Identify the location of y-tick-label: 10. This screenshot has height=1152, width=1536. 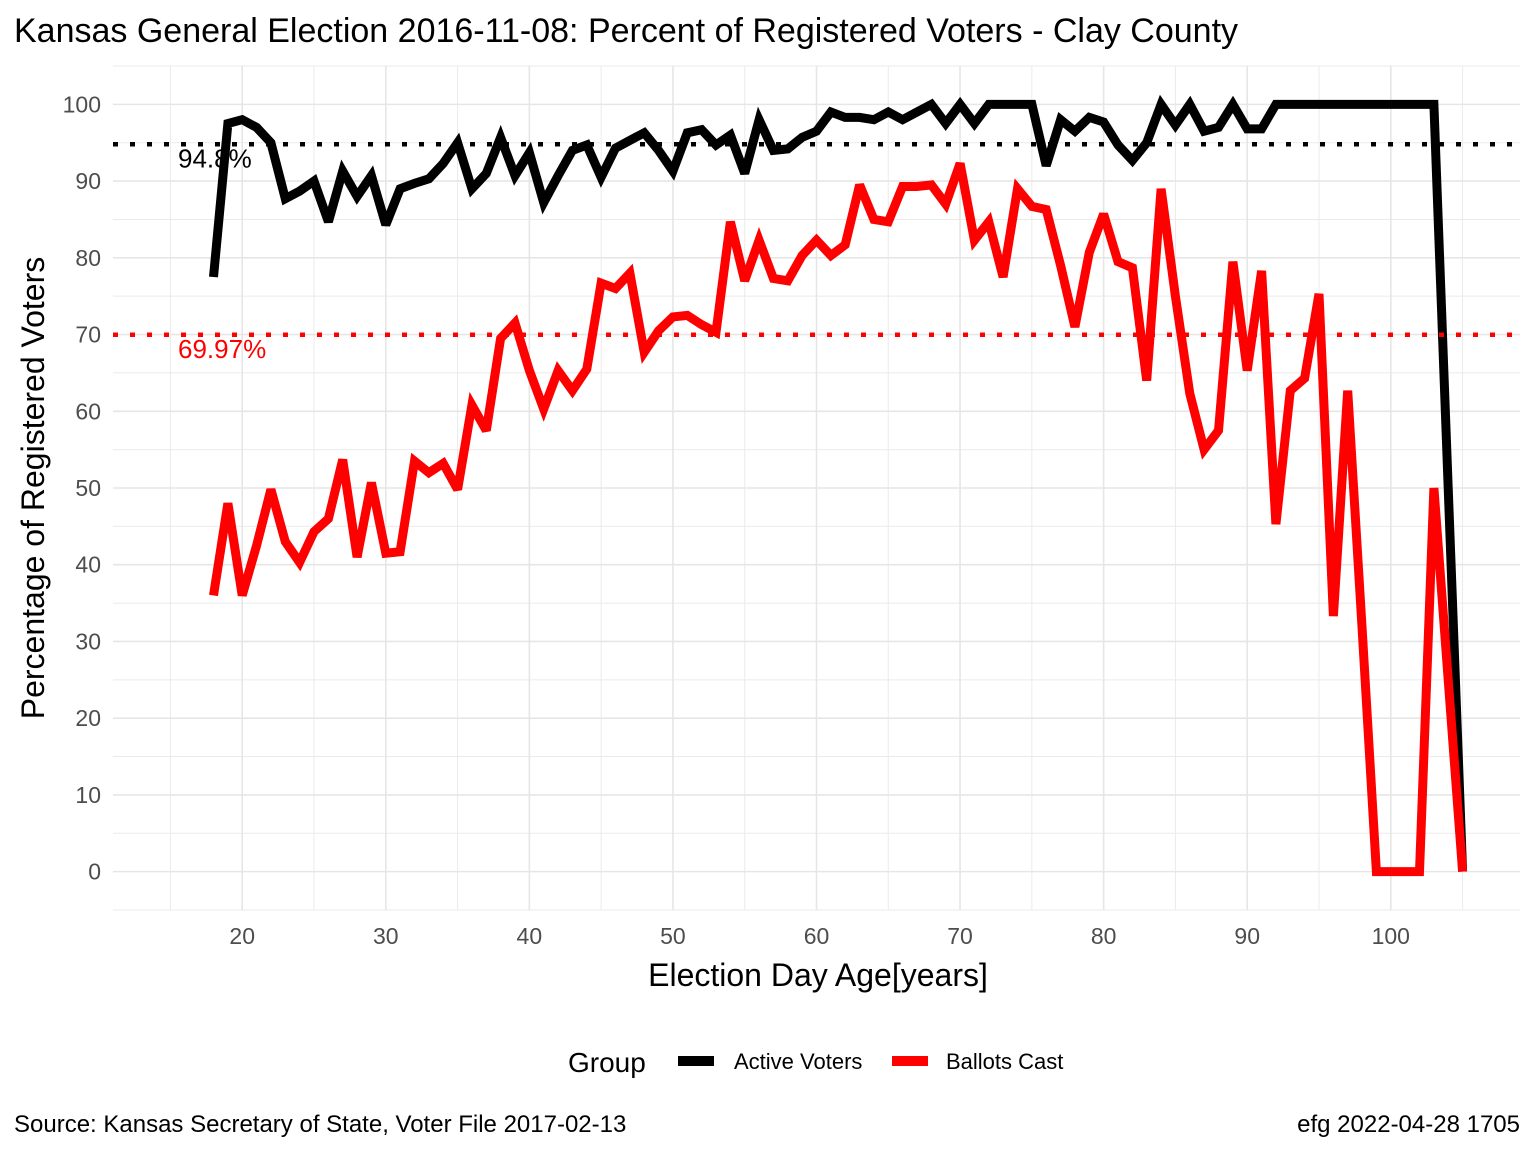
(88, 795).